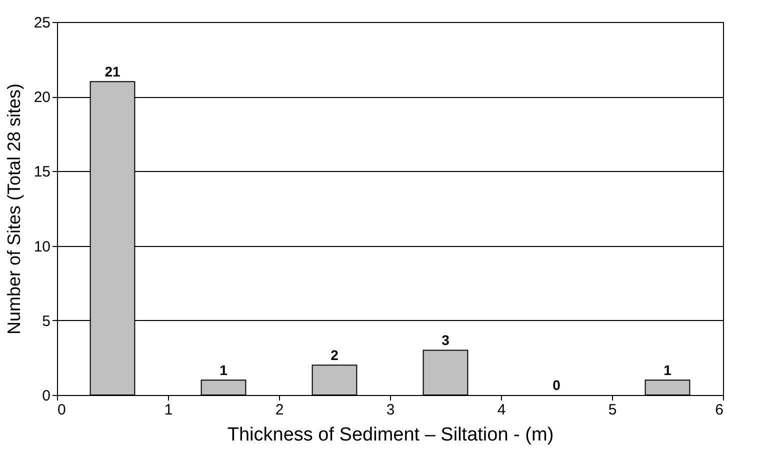  I want to click on x-axis-title: Thickness of Sediment – Siltation - (m), so click(390, 435).